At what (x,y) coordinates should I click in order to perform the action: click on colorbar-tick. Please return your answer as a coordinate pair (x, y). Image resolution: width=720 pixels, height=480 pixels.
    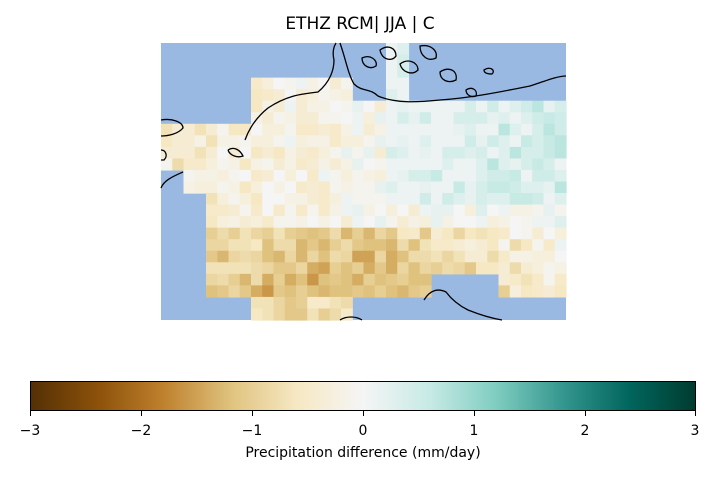
    Looking at the image, I should click on (474, 413).